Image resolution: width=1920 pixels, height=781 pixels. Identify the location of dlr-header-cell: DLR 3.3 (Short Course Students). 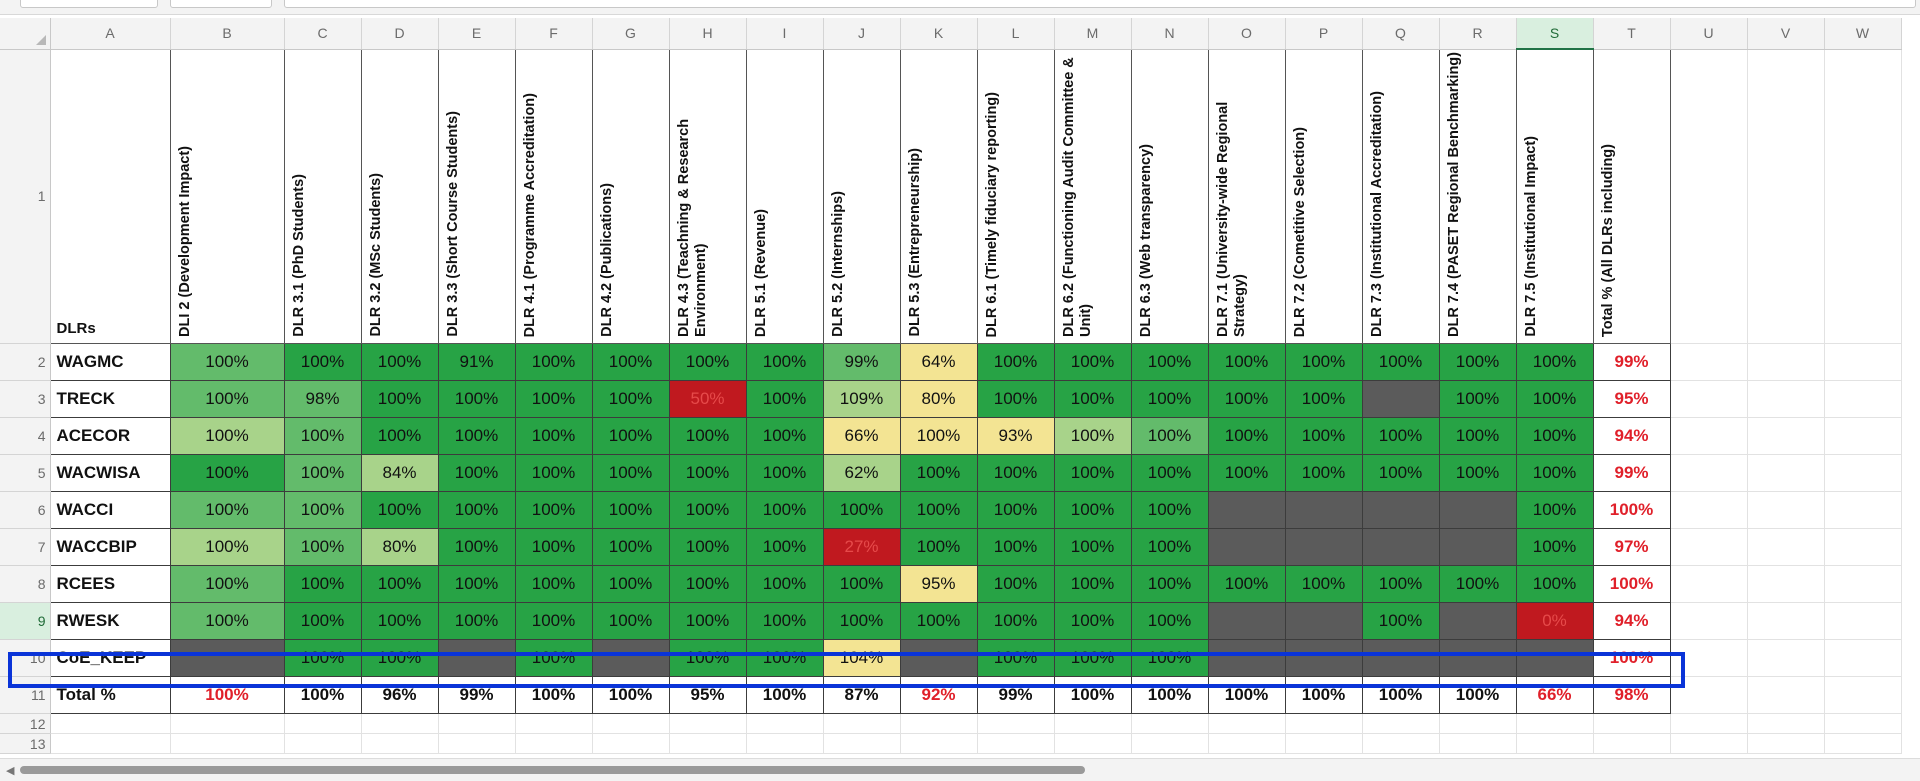
(476, 196).